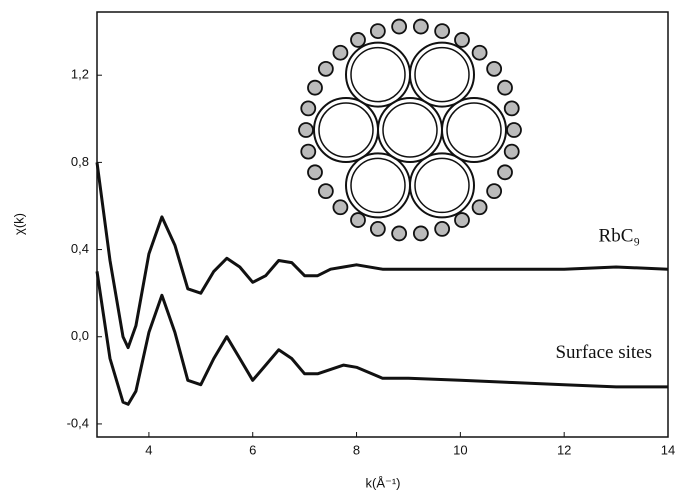 This screenshot has width=677, height=495. What do you see at coordinates (18, 224) in the screenshot?
I see `y-axis-label: χ(k)` at bounding box center [18, 224].